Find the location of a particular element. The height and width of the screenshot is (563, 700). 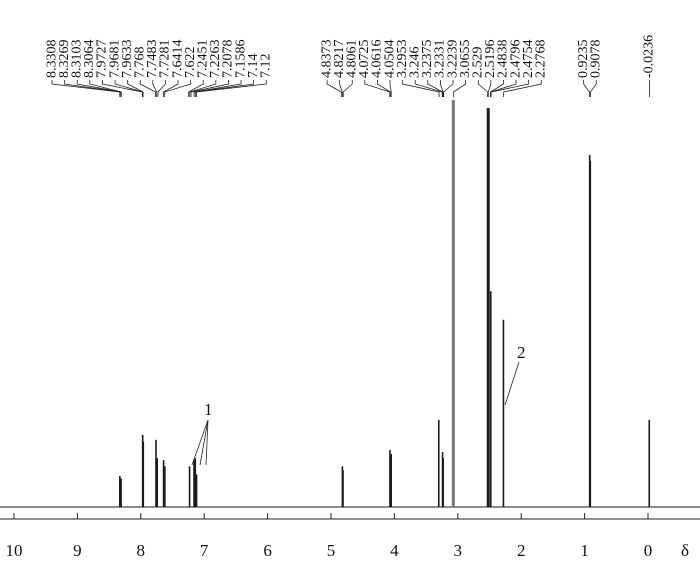

peak-label: -0.0236 is located at coordinates (649, 56).